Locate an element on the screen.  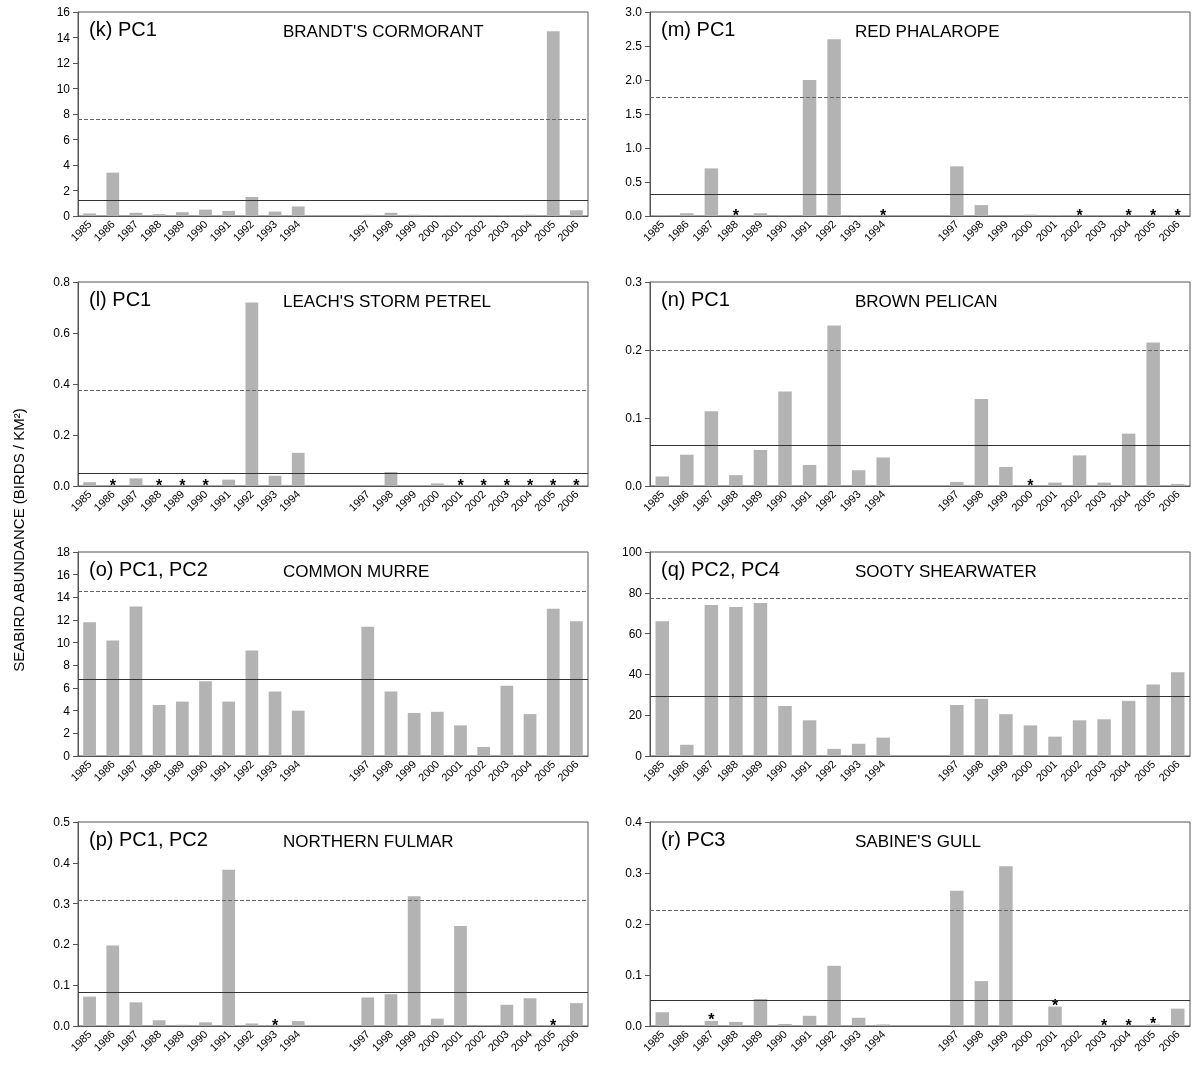
y-tick-label: 0 is located at coordinates (67, 216).